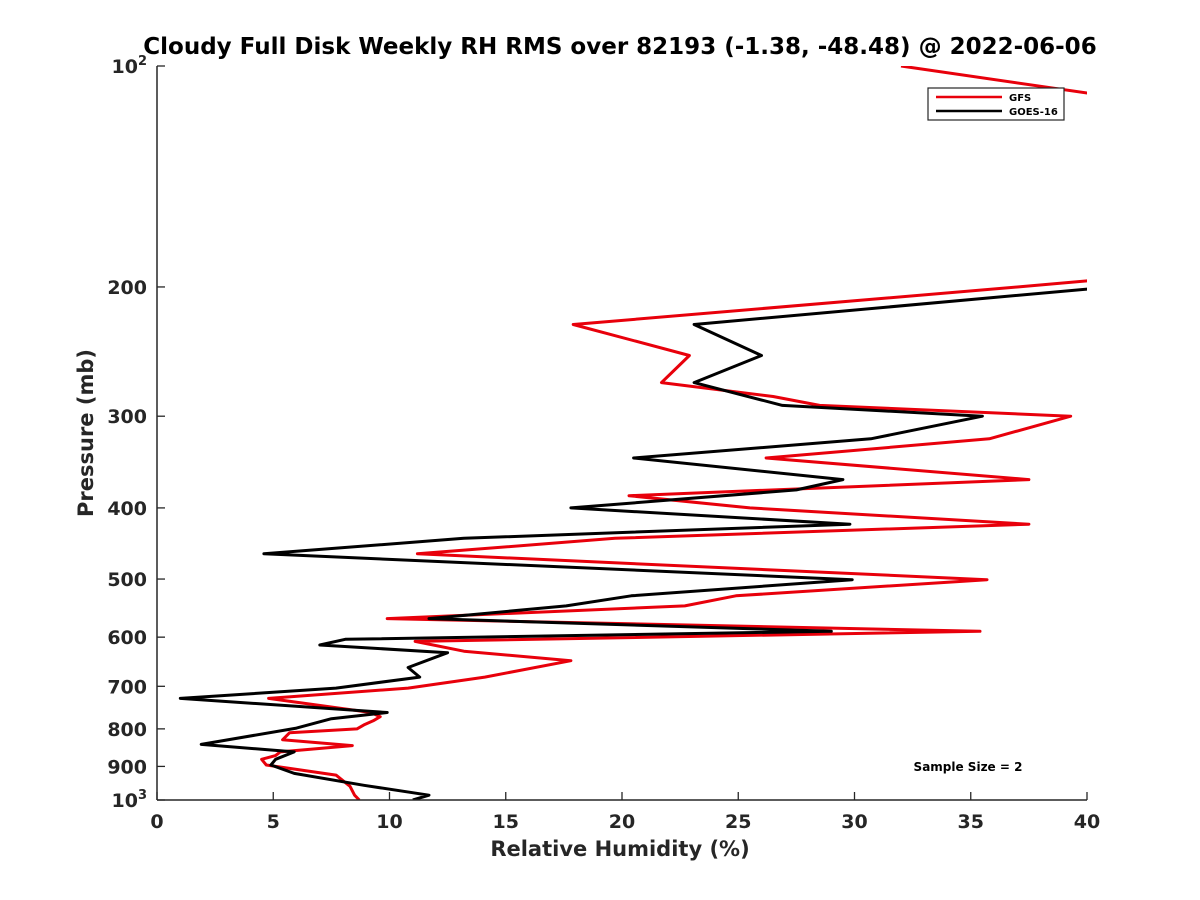 The height and width of the screenshot is (900, 1200). I want to click on y-tick-label: 900, so click(127, 767).